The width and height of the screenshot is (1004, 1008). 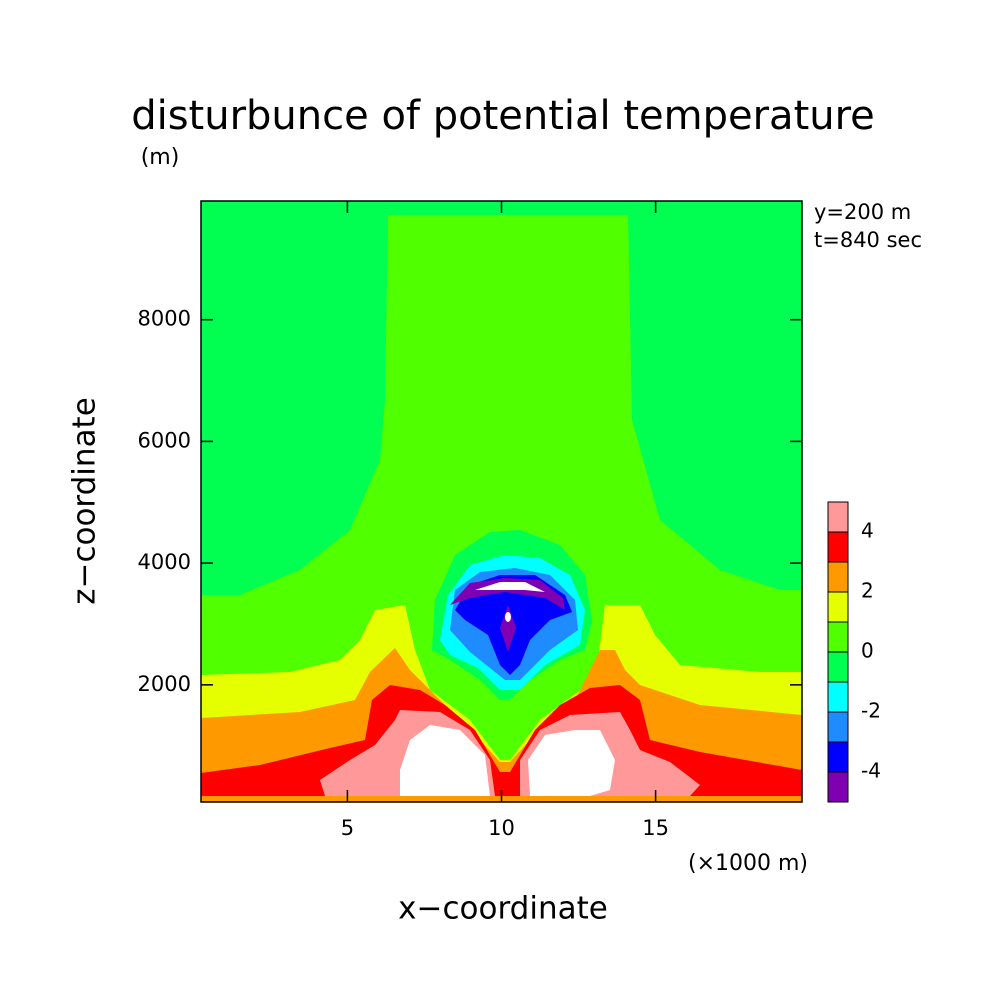 What do you see at coordinates (867, 651) in the screenshot?
I see `colorbar-label: 0` at bounding box center [867, 651].